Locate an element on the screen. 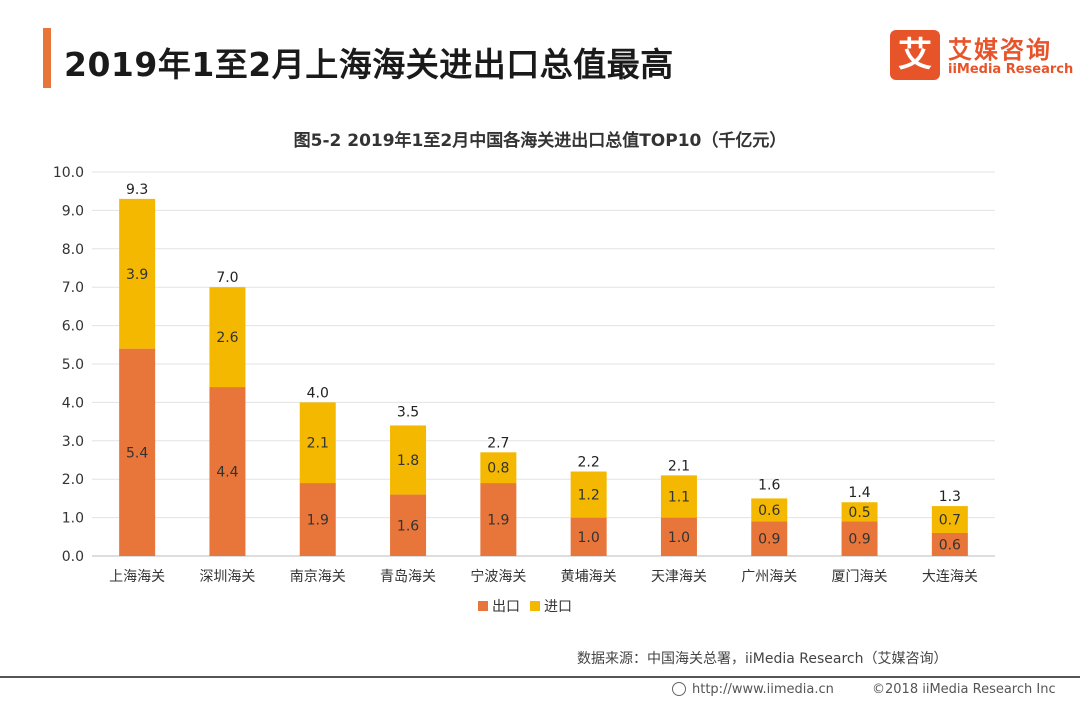 The image size is (1080, 703). y-tick-label: 5.0 is located at coordinates (73, 365).